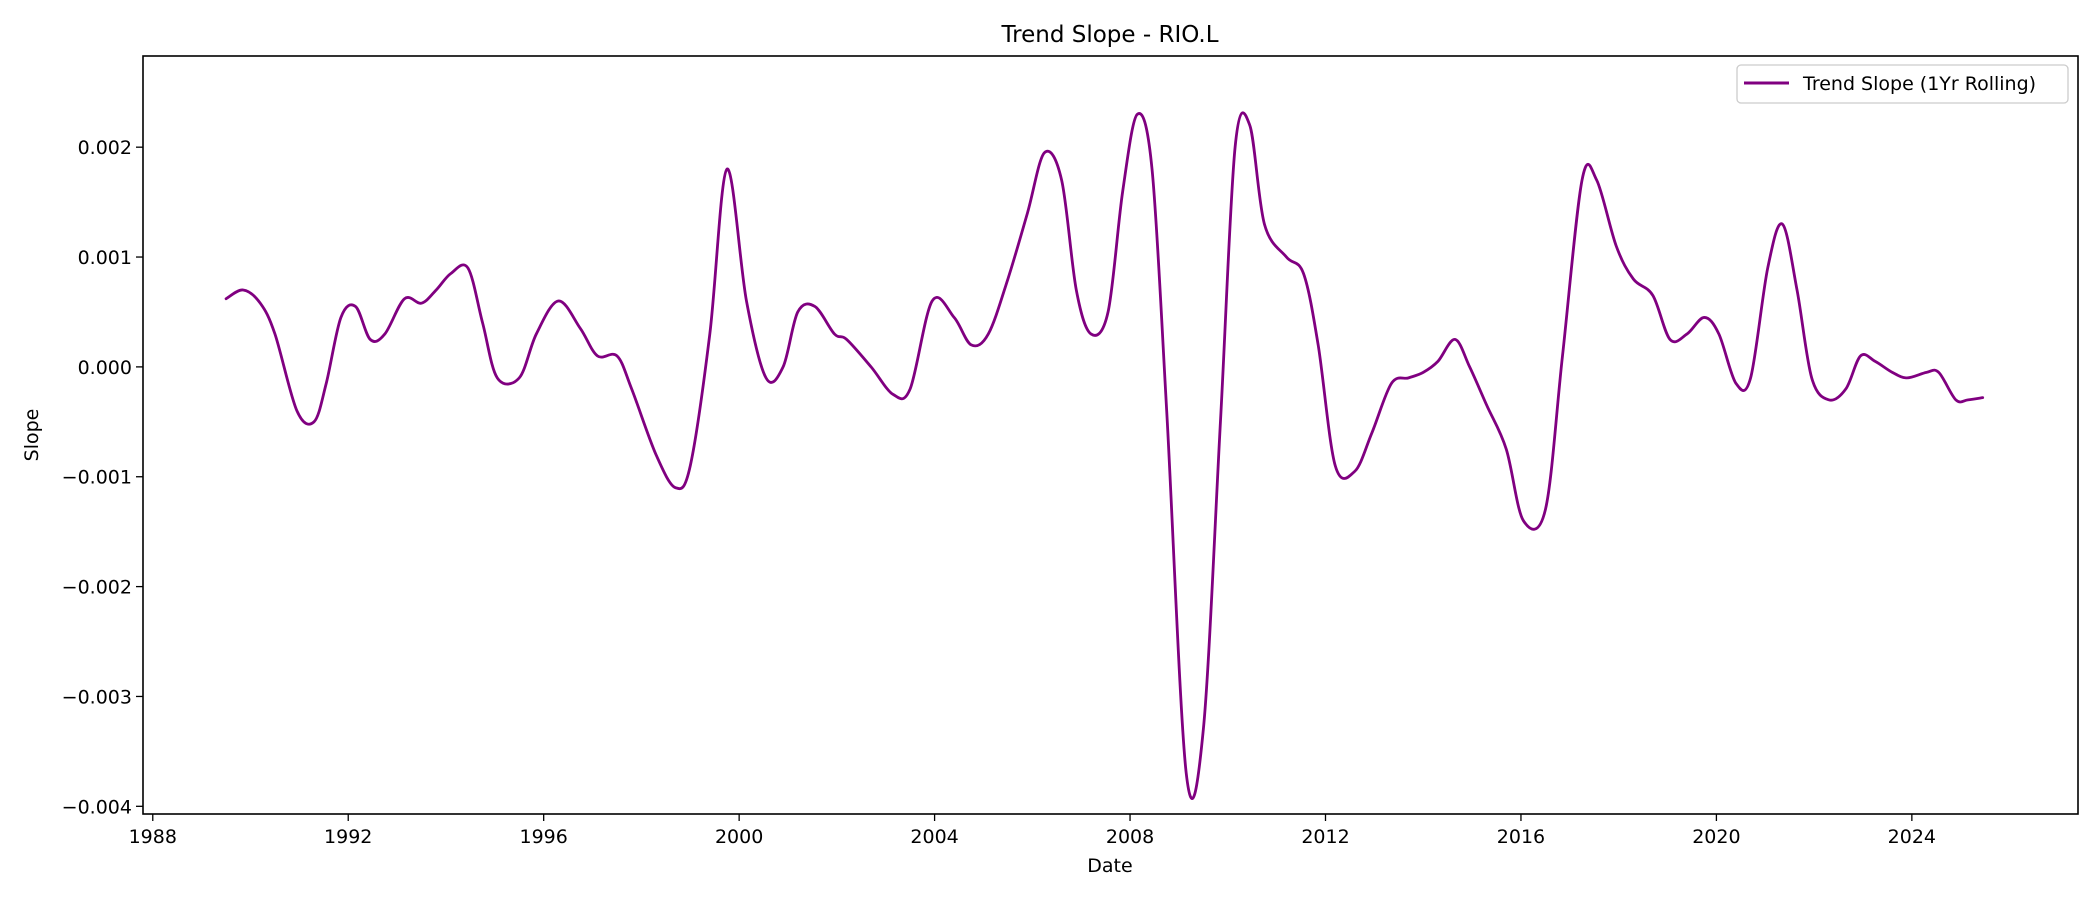 The height and width of the screenshot is (904, 2100). What do you see at coordinates (1716, 837) in the screenshot?
I see `x-tick-label: 2020` at bounding box center [1716, 837].